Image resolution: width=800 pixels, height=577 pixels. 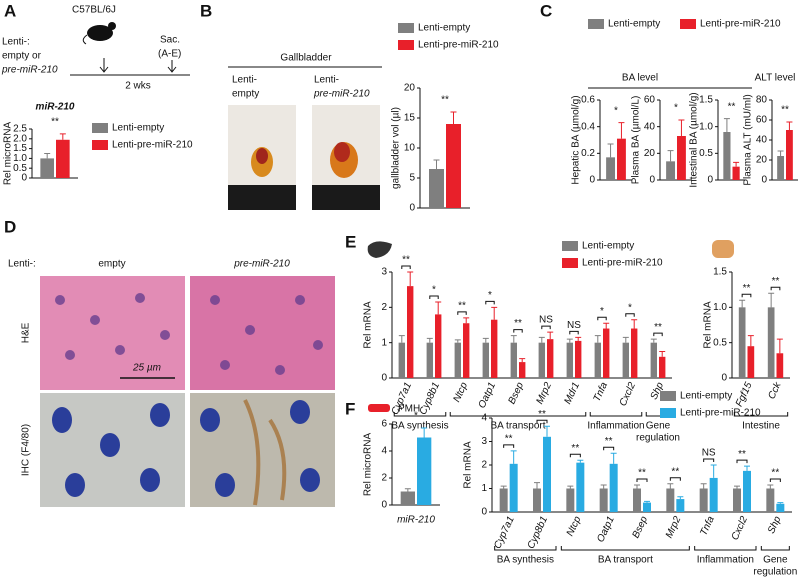 I want to click on schema-text: Sac., so click(x=170, y=40).